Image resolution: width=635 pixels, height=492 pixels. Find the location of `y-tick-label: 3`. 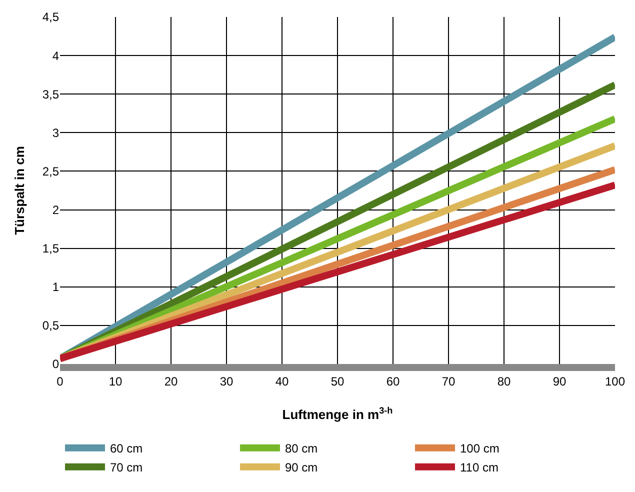

y-tick-label: 3 is located at coordinates (56, 133).